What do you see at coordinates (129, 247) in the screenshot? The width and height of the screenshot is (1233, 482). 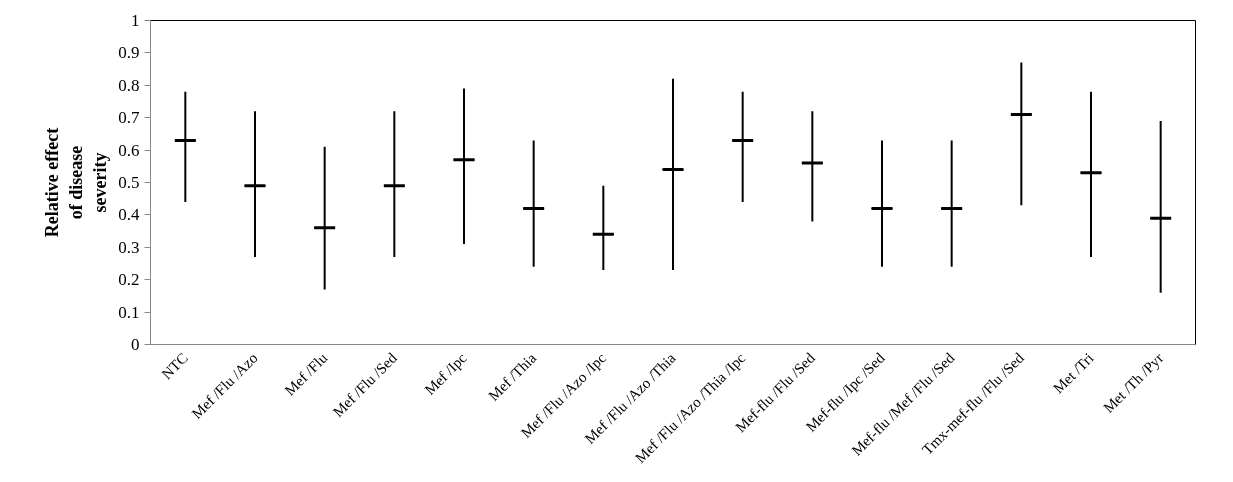 I see `y-tick-label: 0.3` at bounding box center [129, 247].